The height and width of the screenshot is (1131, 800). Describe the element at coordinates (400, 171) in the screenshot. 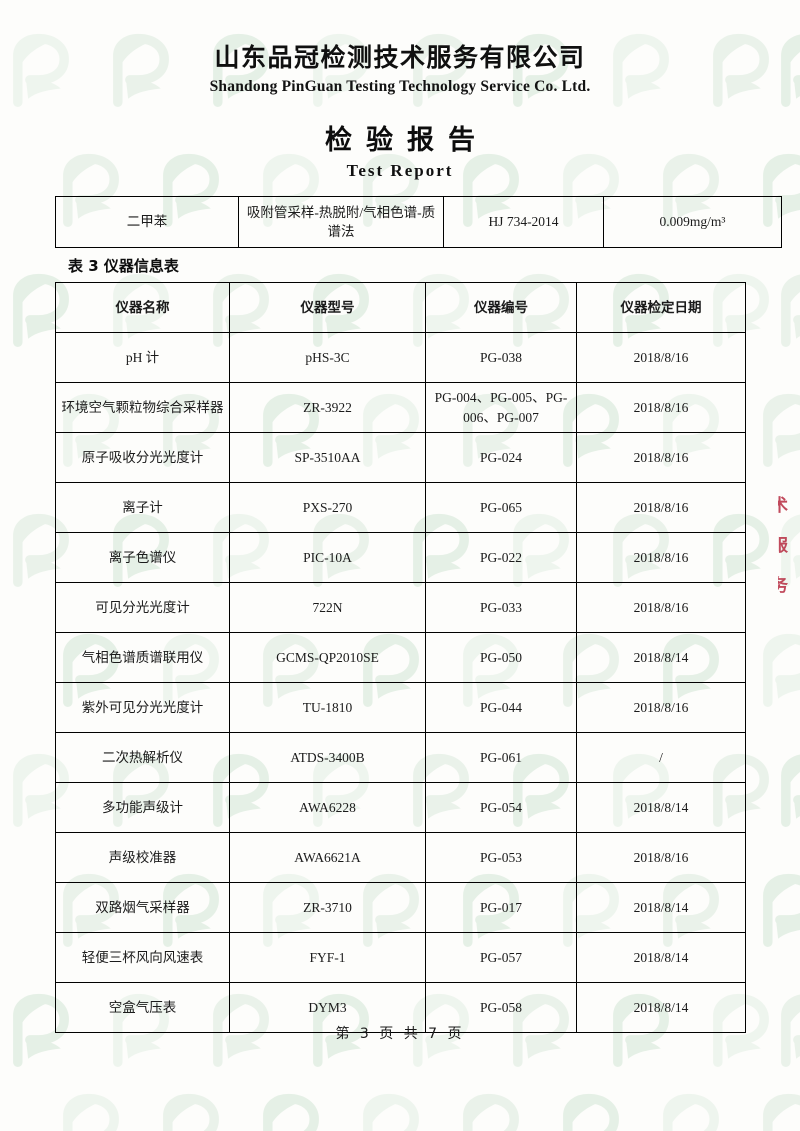

I see `report-title-en: Test Report` at that location.